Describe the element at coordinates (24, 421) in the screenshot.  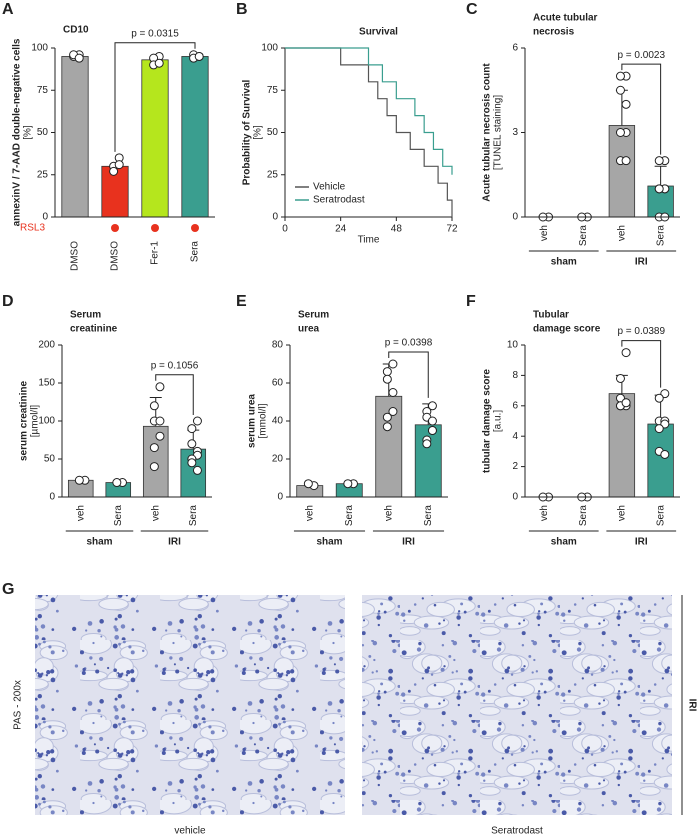
I see `y-axis-label: serum creatinine` at that location.